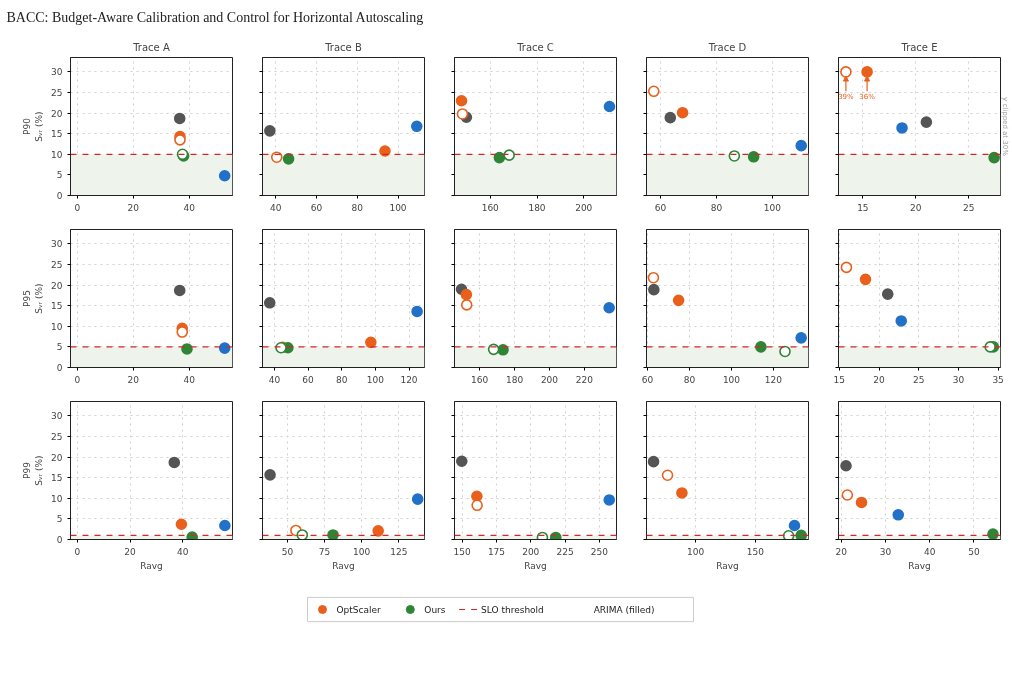 This screenshot has height=683, width=1012. What do you see at coordinates (727, 47) in the screenshot?
I see `chart-title: Trace D` at bounding box center [727, 47].